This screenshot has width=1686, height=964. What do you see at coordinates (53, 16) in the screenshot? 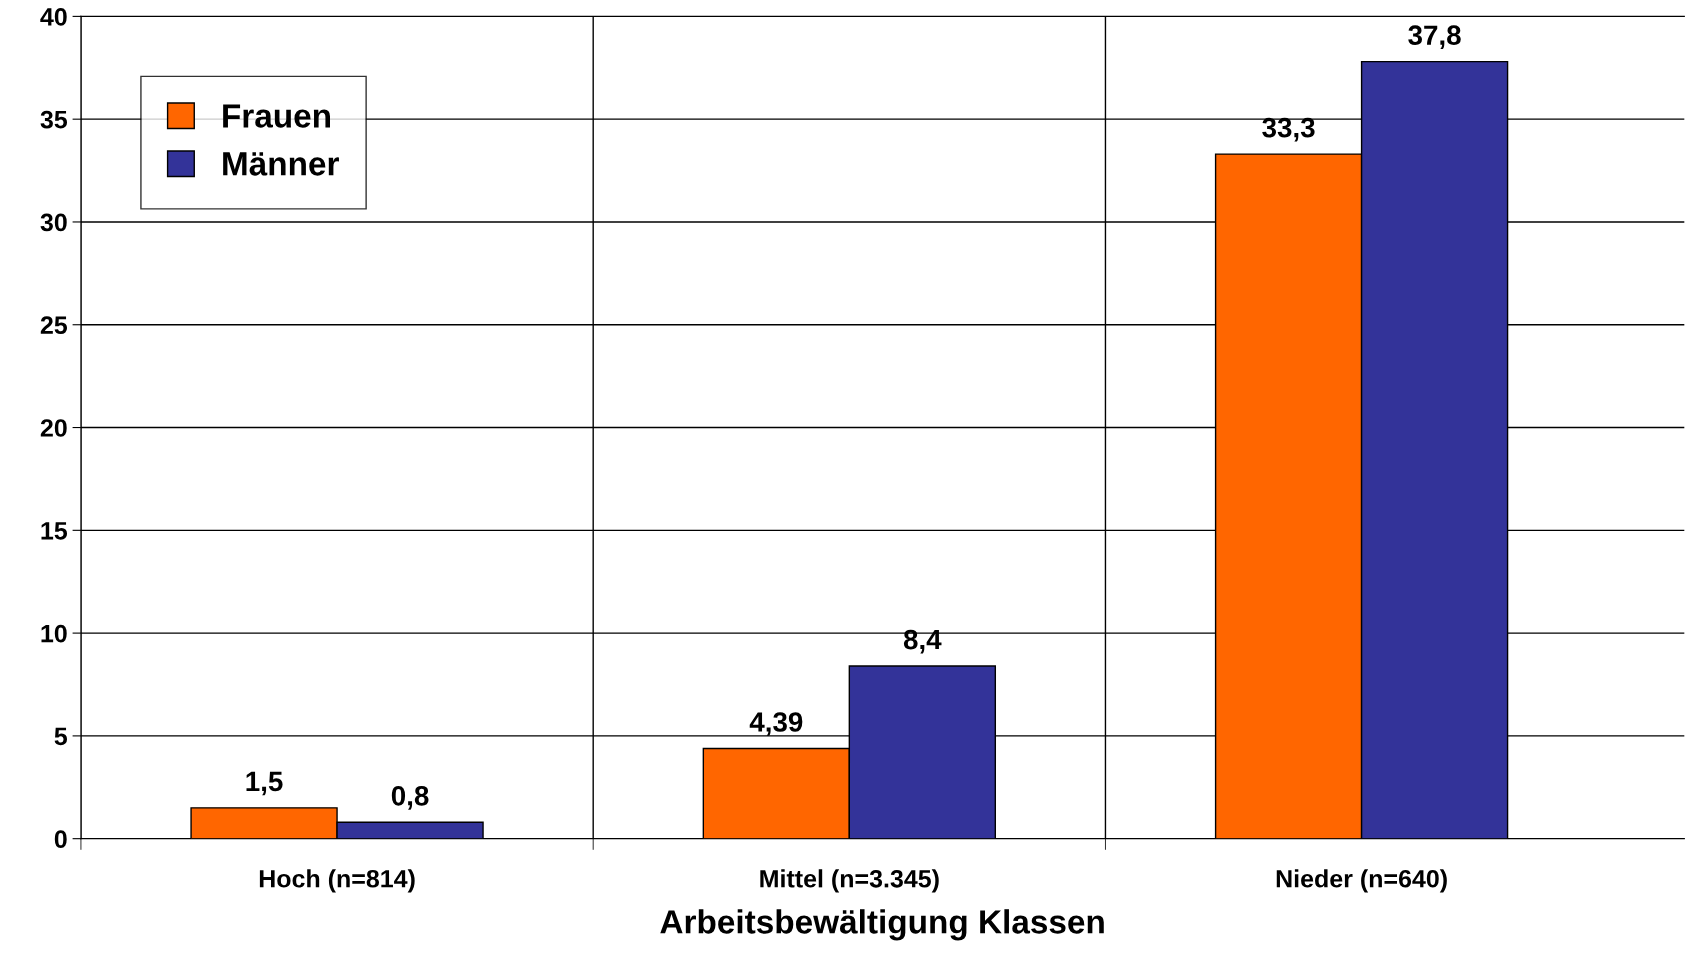
I see `y-tick-label: 40` at bounding box center [53, 16].